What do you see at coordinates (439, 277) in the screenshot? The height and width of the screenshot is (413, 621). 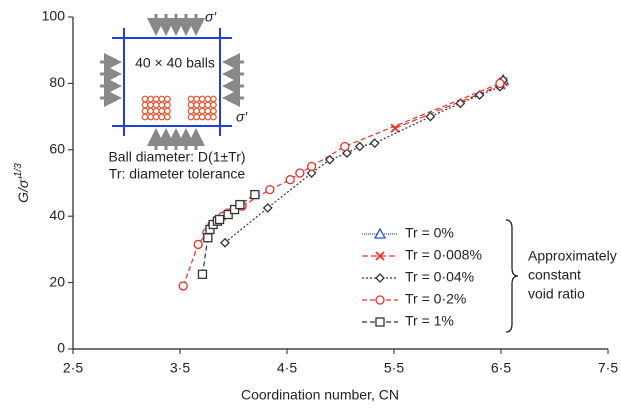 I see `legend-label: Tr = 0·04%` at bounding box center [439, 277].